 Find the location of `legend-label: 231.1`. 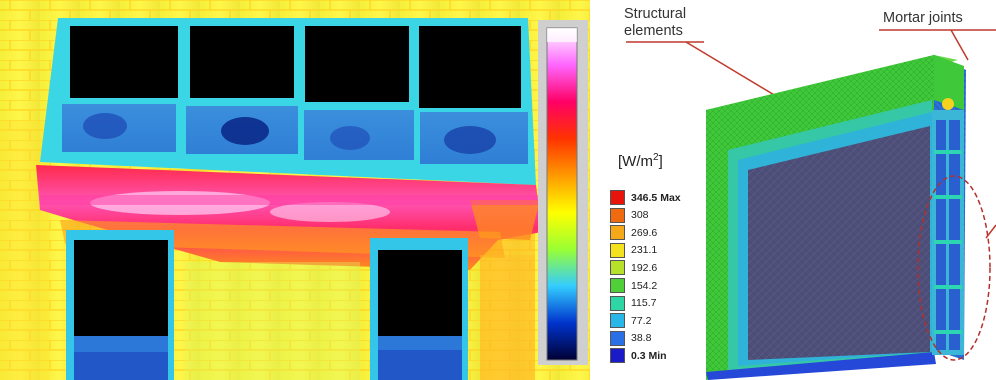

legend-label: 231.1 is located at coordinates (644, 250).